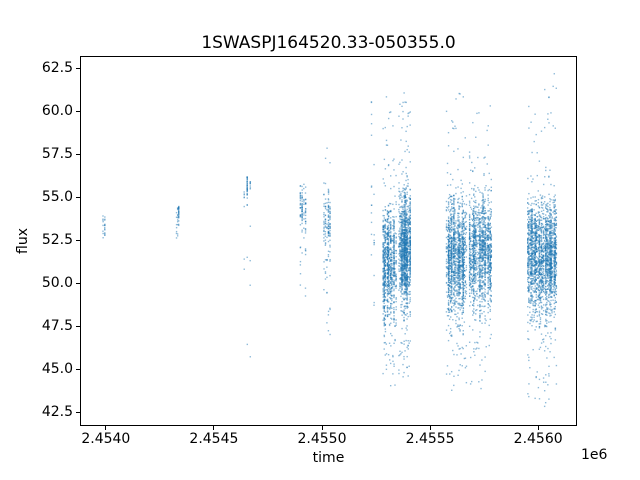 This screenshot has width=640, height=480. Describe the element at coordinates (328, 43) in the screenshot. I see `chart-title: 1SWASPJ164520.33-050355.0` at that location.